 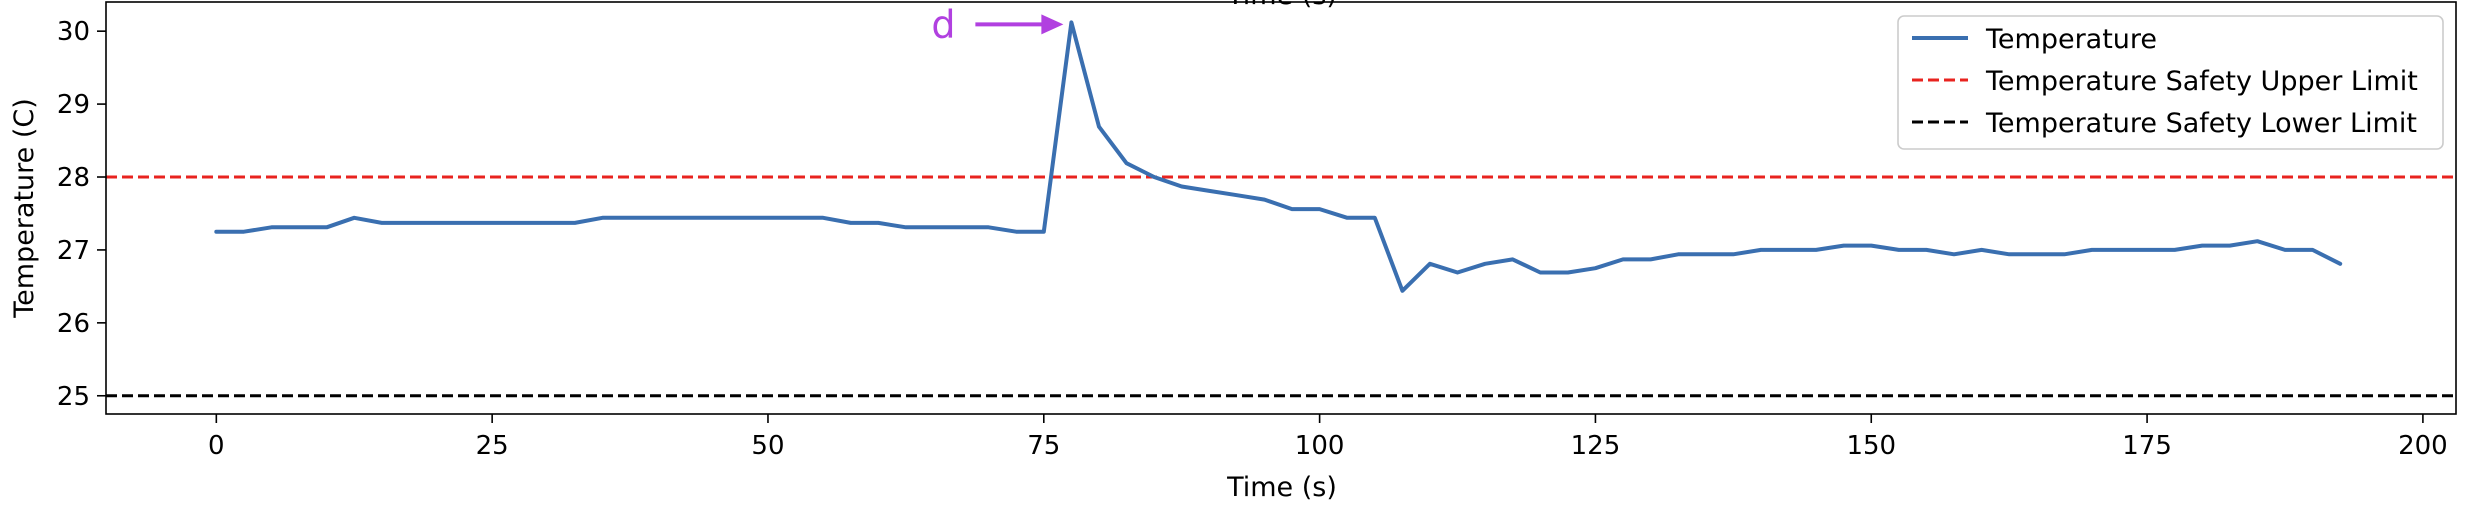 I want to click on x-tick-label: 150, so click(x=1871, y=446).